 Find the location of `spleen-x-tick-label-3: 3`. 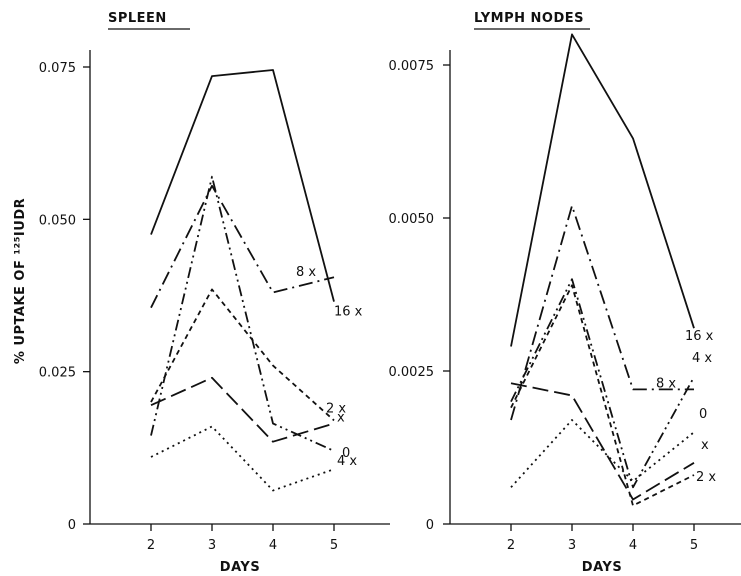

spleen-x-tick-label-3: 3 is located at coordinates (212, 545).